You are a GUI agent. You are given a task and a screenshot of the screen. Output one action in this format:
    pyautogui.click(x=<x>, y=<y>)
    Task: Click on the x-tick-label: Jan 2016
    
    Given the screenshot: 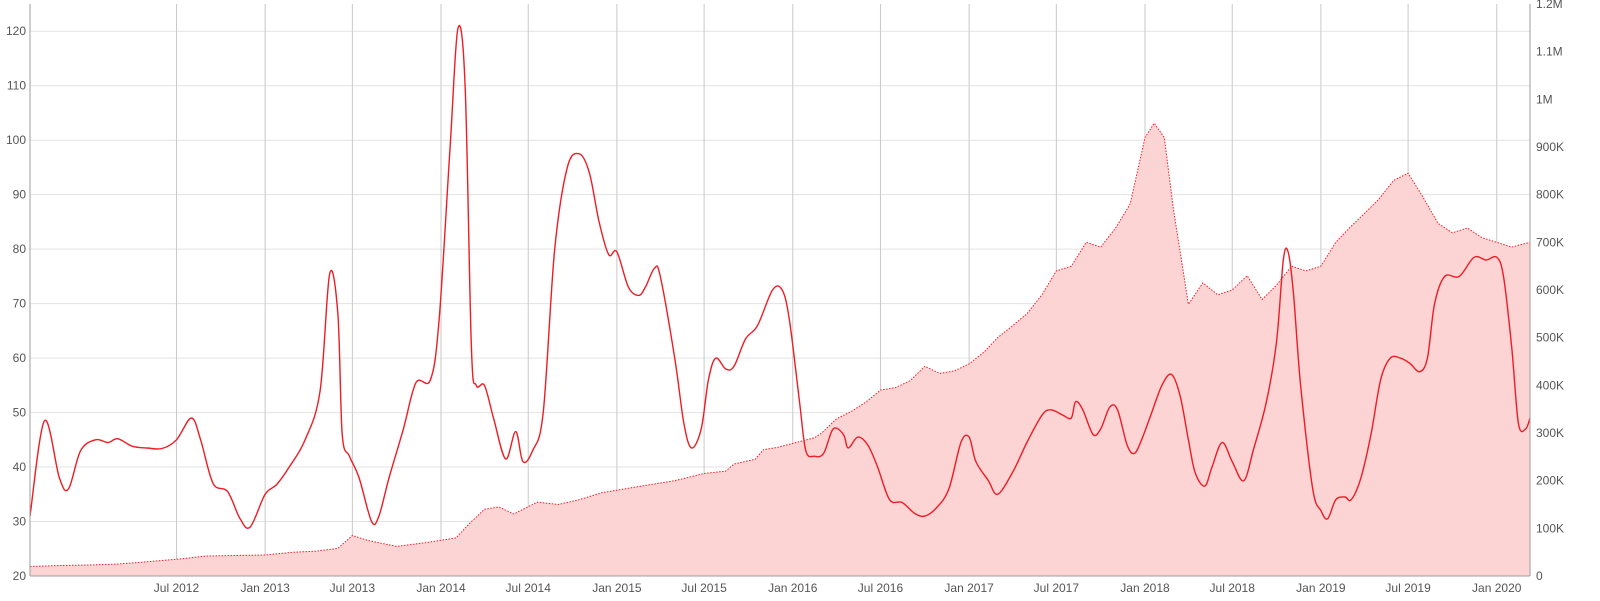 What is the action you would take?
    pyautogui.click(x=793, y=588)
    